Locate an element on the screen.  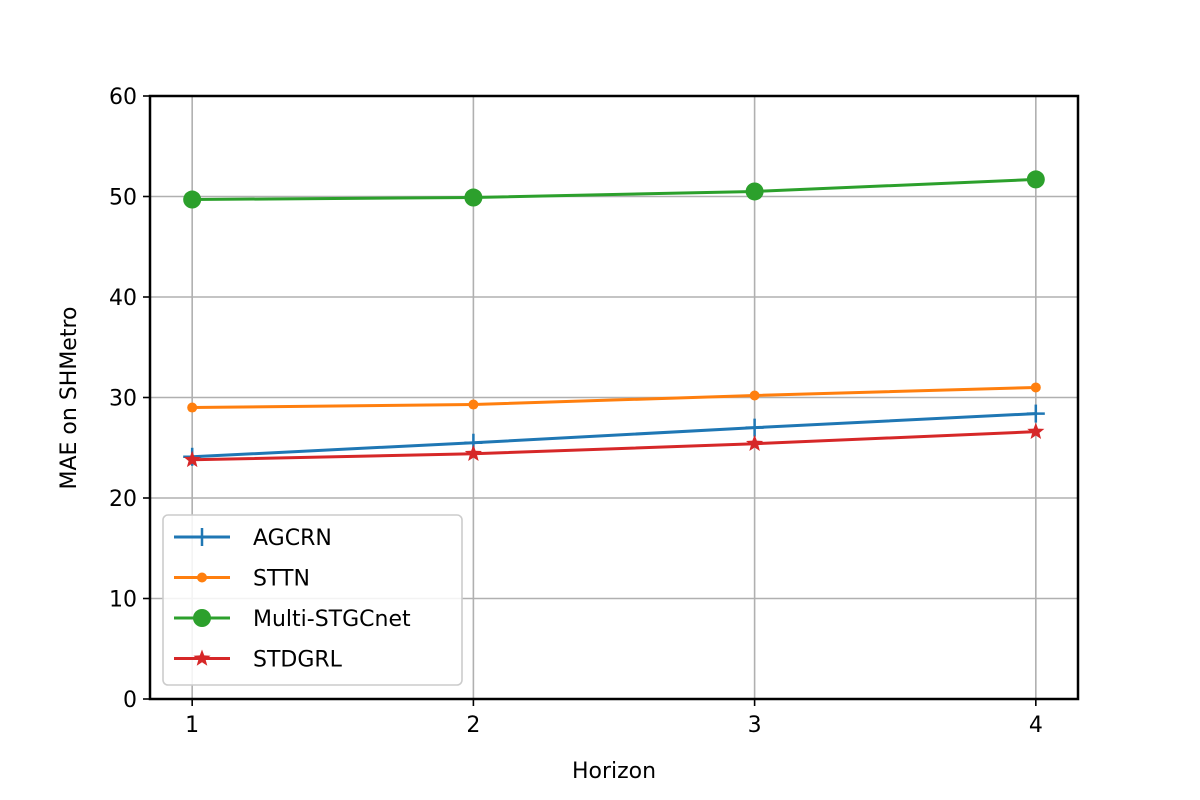
y-tick-label: 40 is located at coordinates (123, 298).